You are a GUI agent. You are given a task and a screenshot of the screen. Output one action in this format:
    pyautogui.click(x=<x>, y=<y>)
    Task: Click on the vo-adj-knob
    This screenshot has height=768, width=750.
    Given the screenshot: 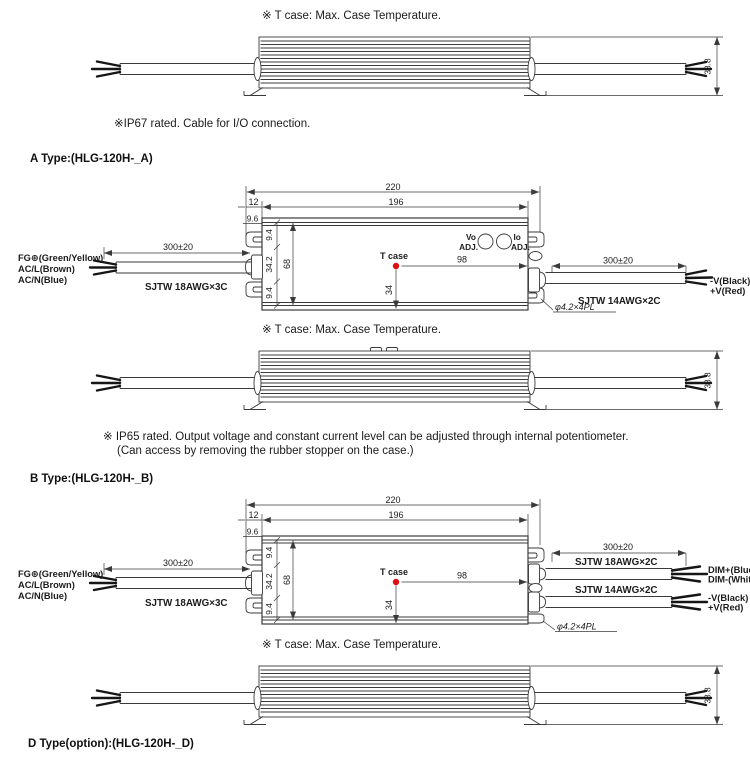 What is the action you would take?
    pyautogui.click(x=485, y=241)
    